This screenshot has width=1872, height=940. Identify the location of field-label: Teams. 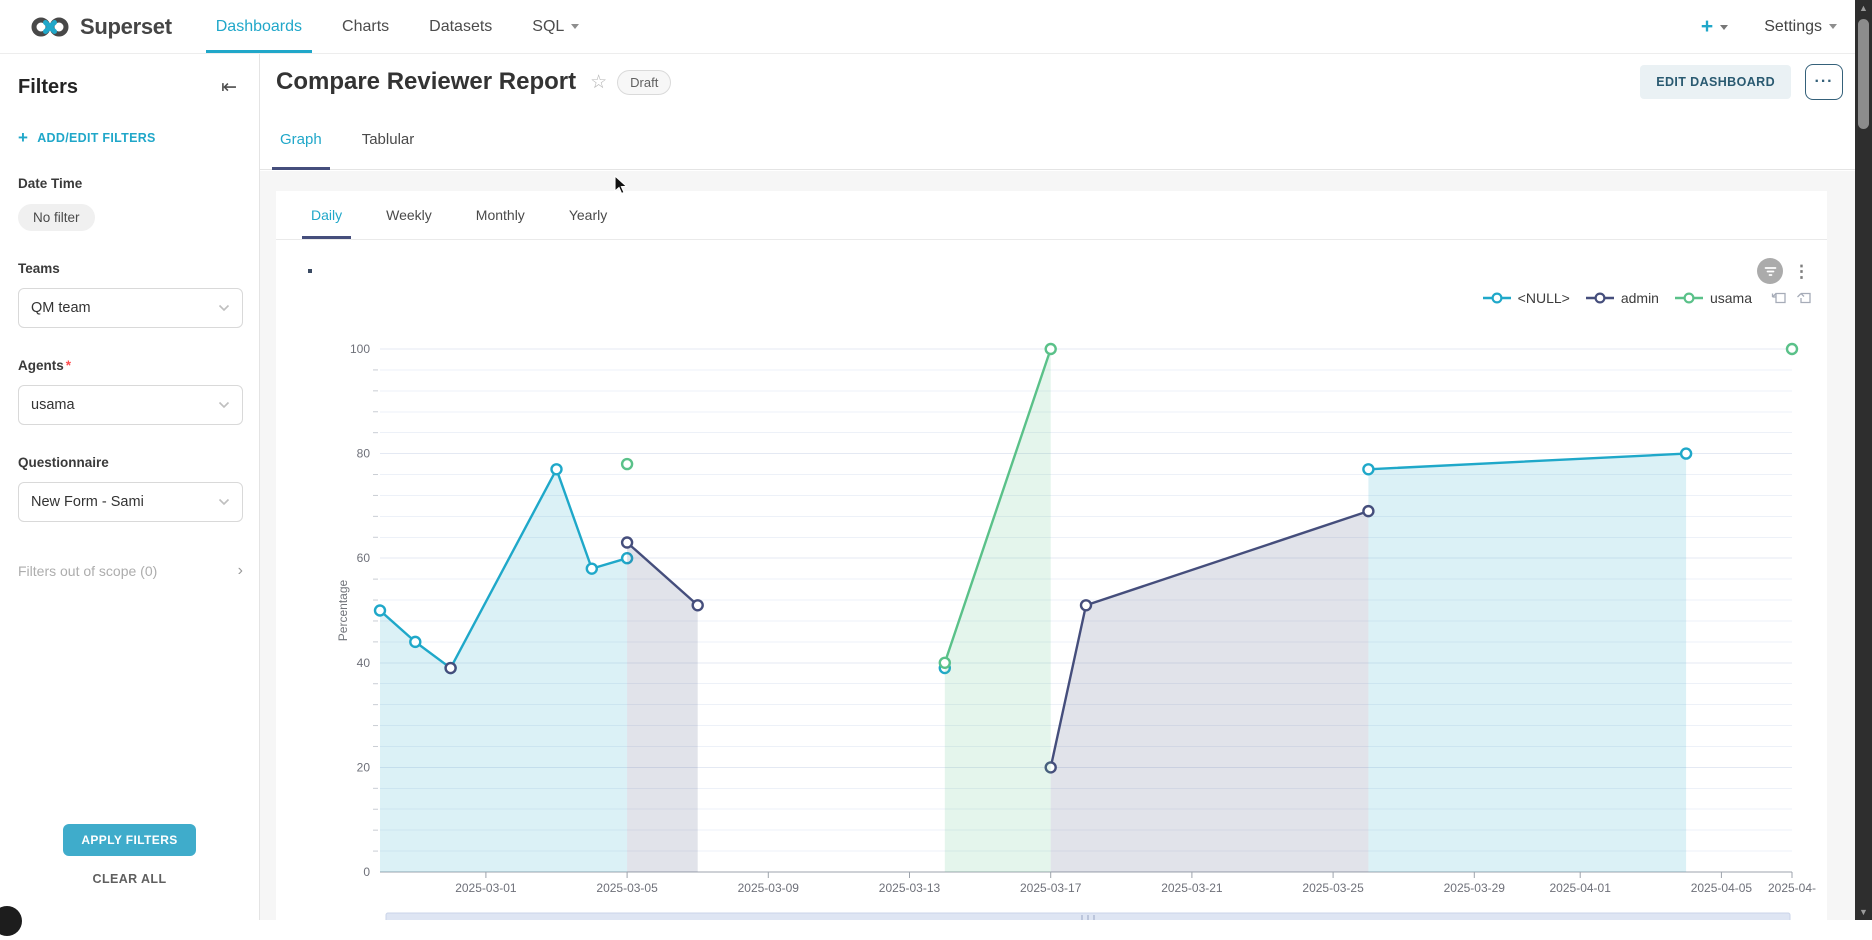
(39, 268).